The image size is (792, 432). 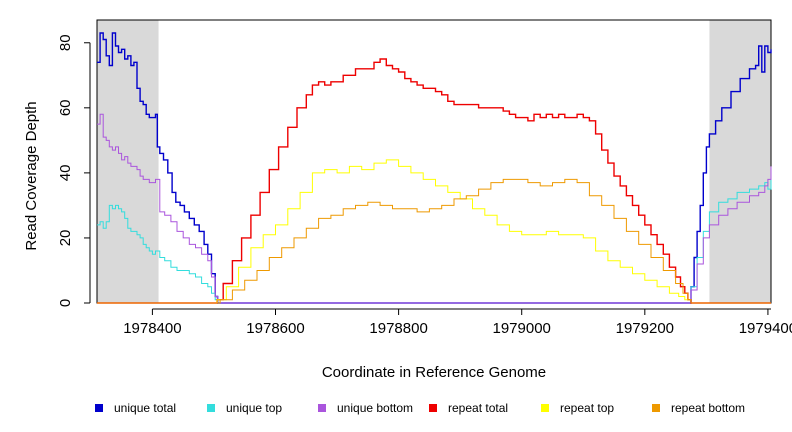 I want to click on legend-swatch-unique-total, so click(x=99, y=408).